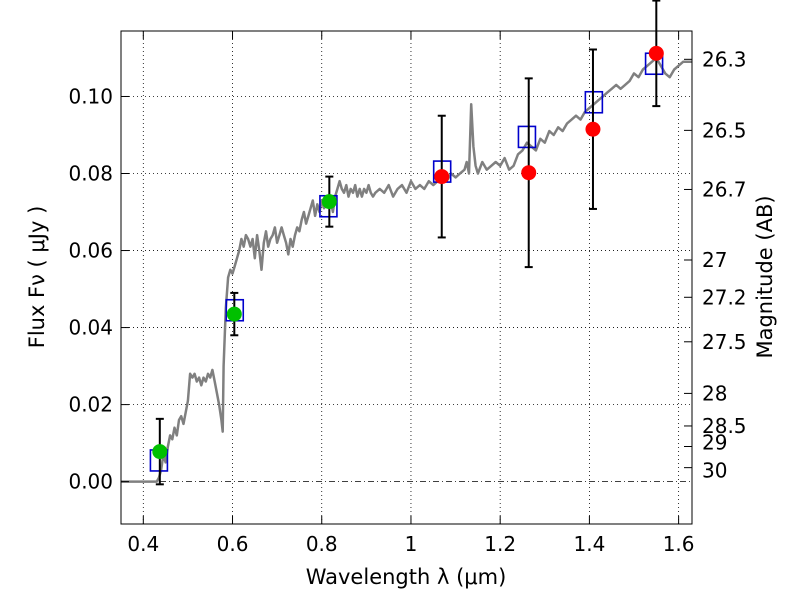 Image resolution: width=800 pixels, height=600 pixels. What do you see at coordinates (411, 544) in the screenshot?
I see `x-tick-label: 1` at bounding box center [411, 544].